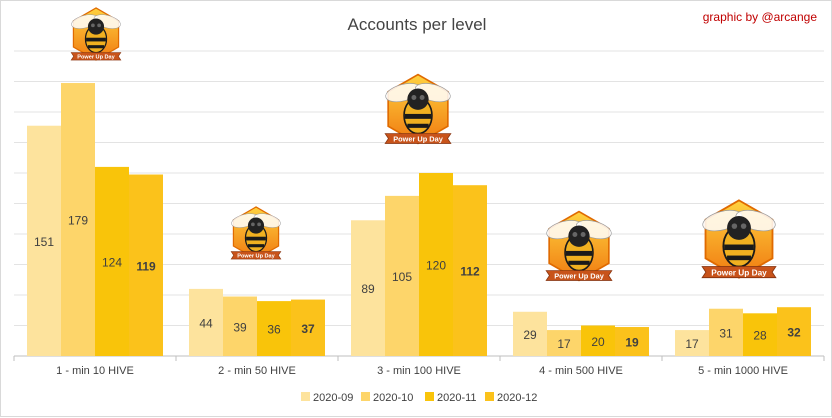  I want to click on x-tick-label: 4 - min 500 HIVE, so click(581, 371).